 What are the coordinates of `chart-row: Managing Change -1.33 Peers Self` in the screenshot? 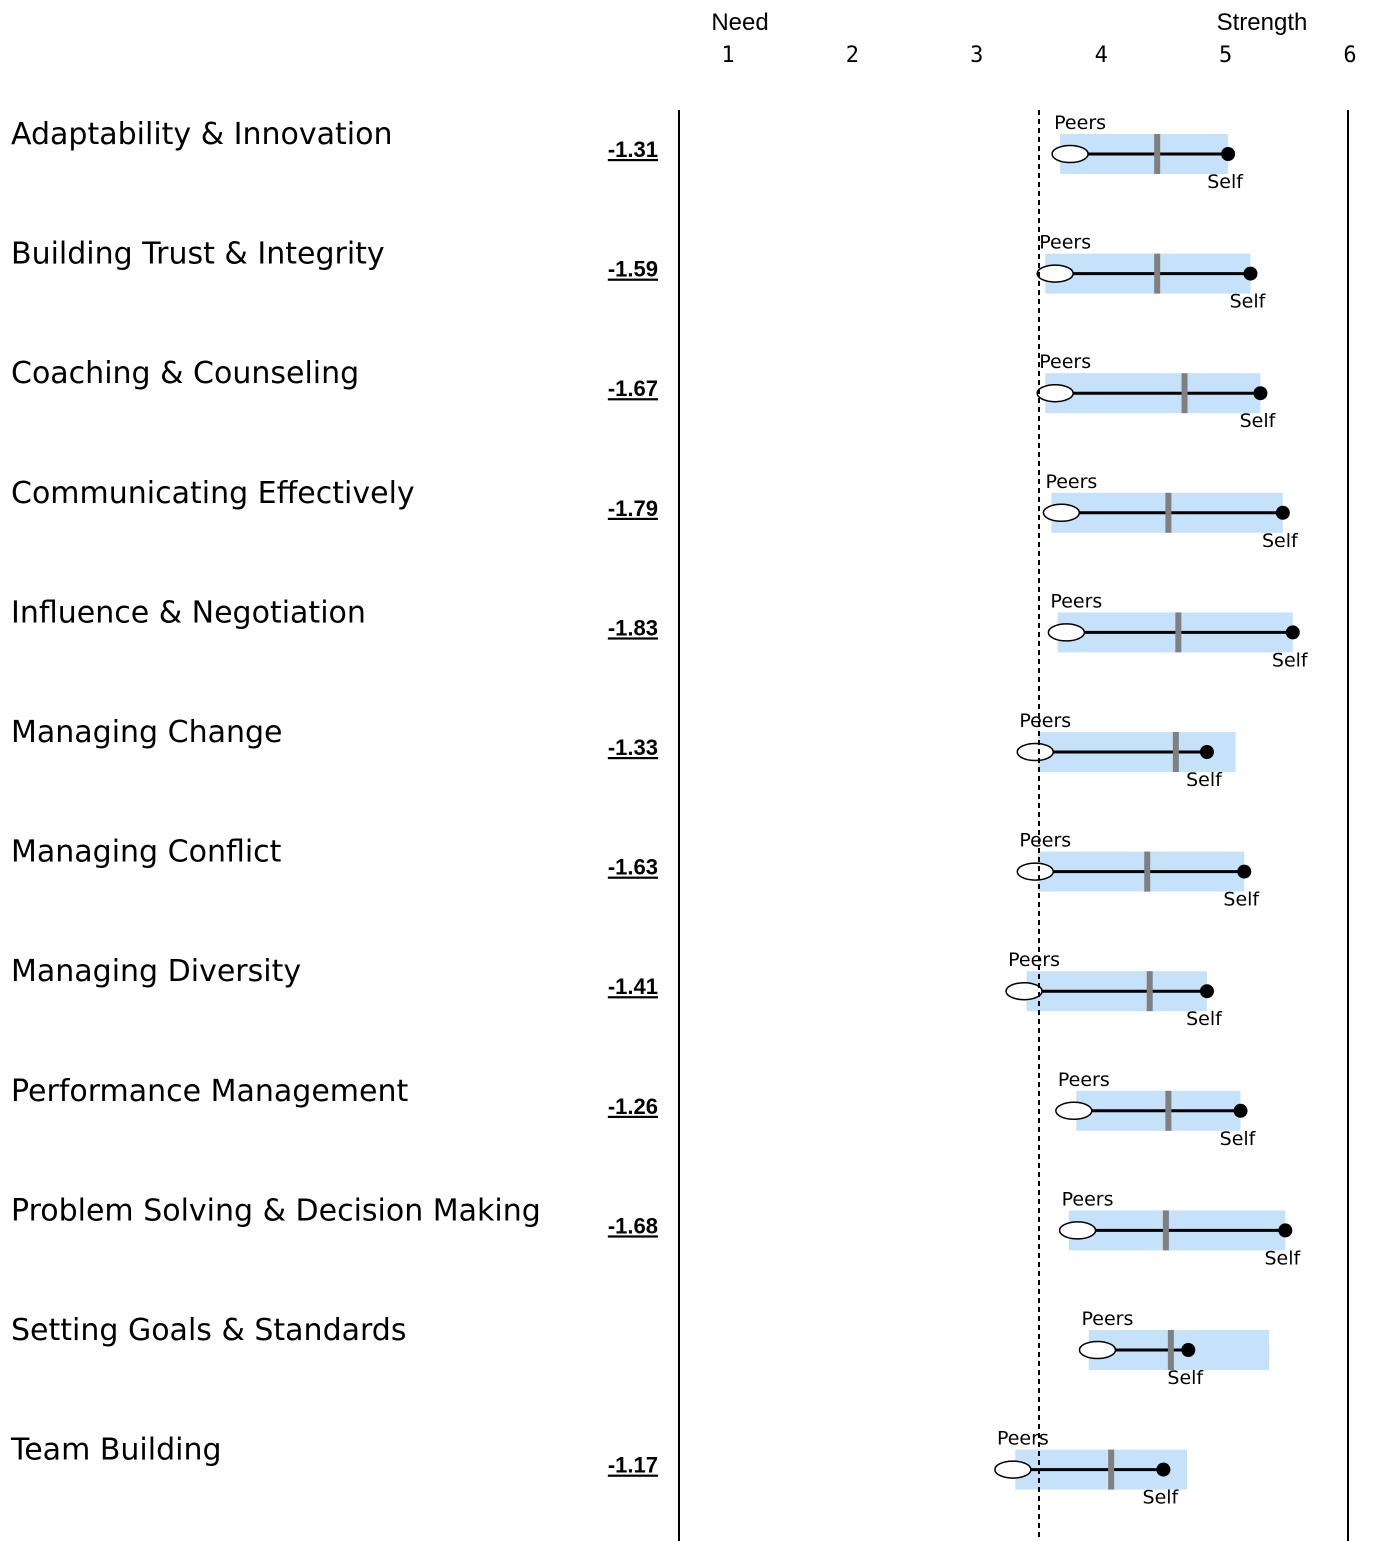 It's located at (623, 750).